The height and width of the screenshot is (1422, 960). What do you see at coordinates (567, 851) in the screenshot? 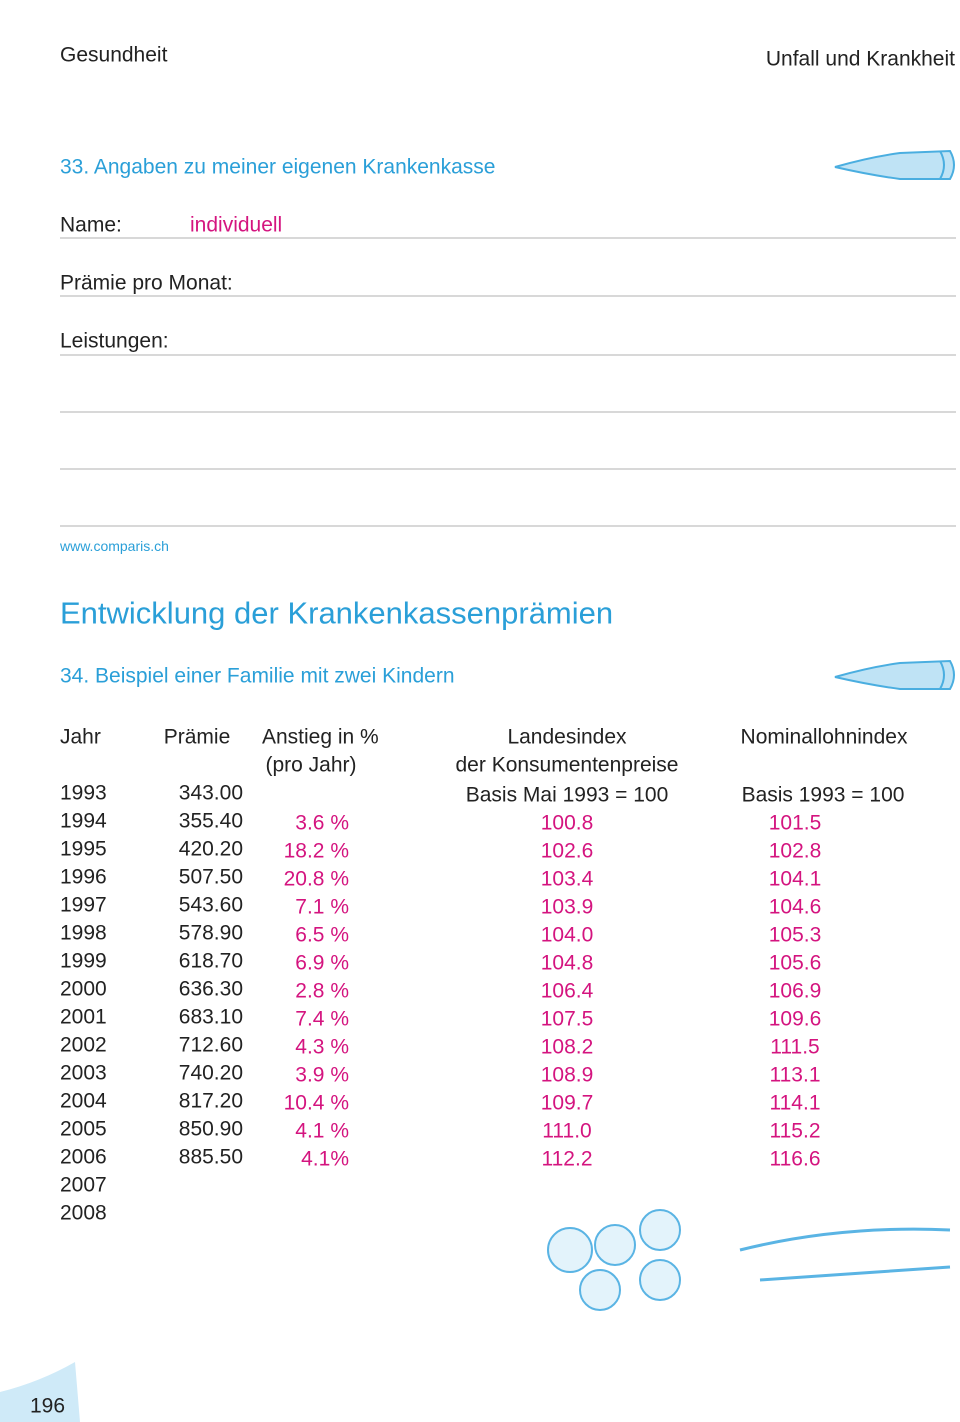
I see `landesindex-cell: 102.6` at bounding box center [567, 851].